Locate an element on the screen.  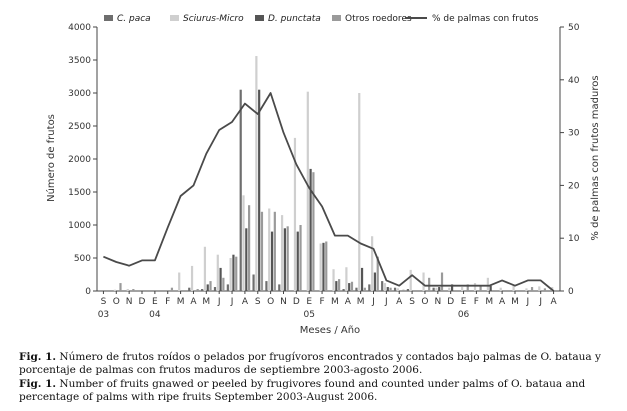
y-left-tick-label: 500 is located at coordinates (82, 259).